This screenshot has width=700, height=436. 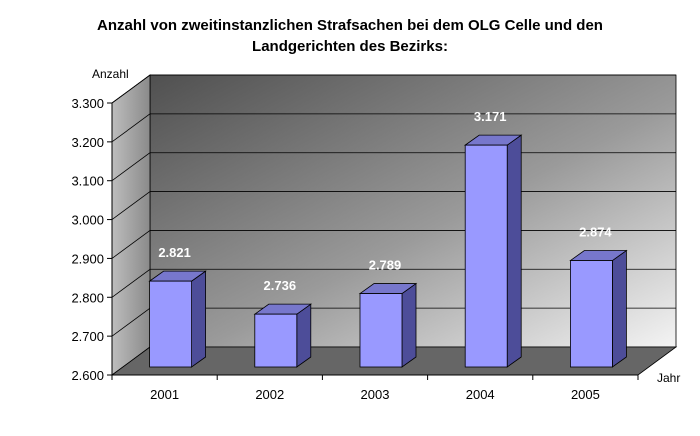 I want to click on x-tick-label-2003: 2003, so click(x=375, y=394).